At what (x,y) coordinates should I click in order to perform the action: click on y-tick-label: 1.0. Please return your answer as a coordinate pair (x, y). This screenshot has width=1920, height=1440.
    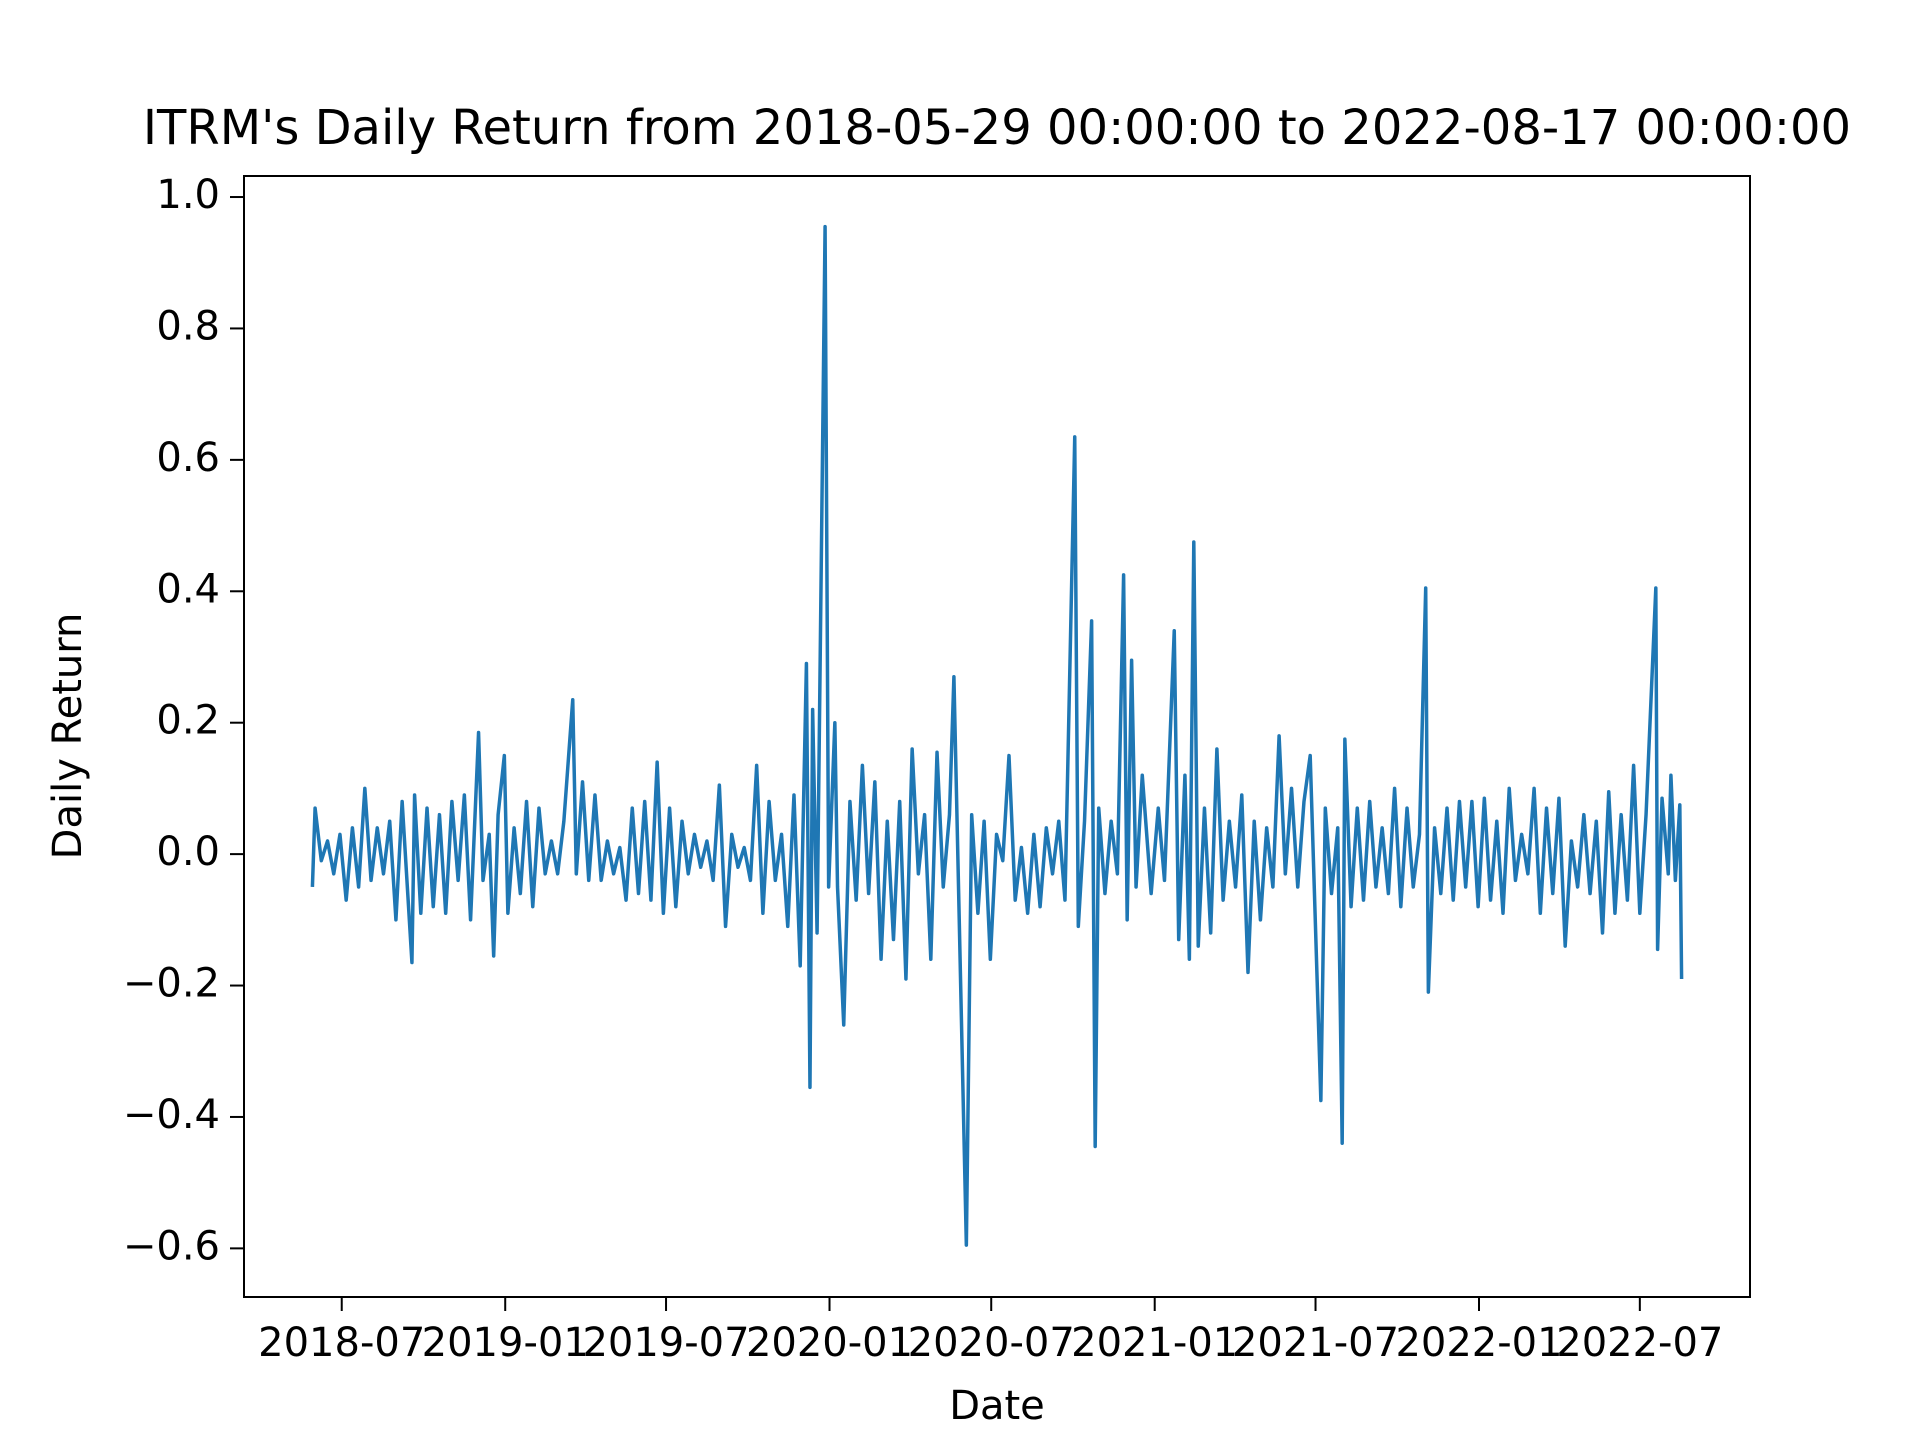
    Looking at the image, I should click on (188, 195).